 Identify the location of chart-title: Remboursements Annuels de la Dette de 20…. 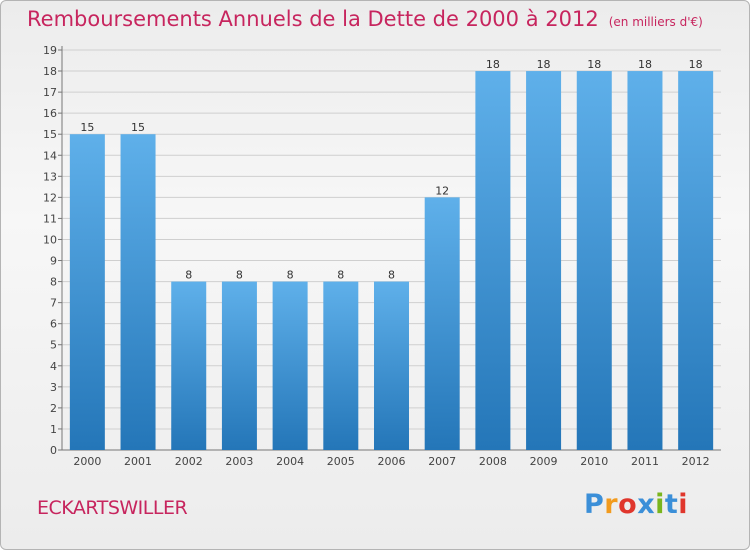
(365, 19).